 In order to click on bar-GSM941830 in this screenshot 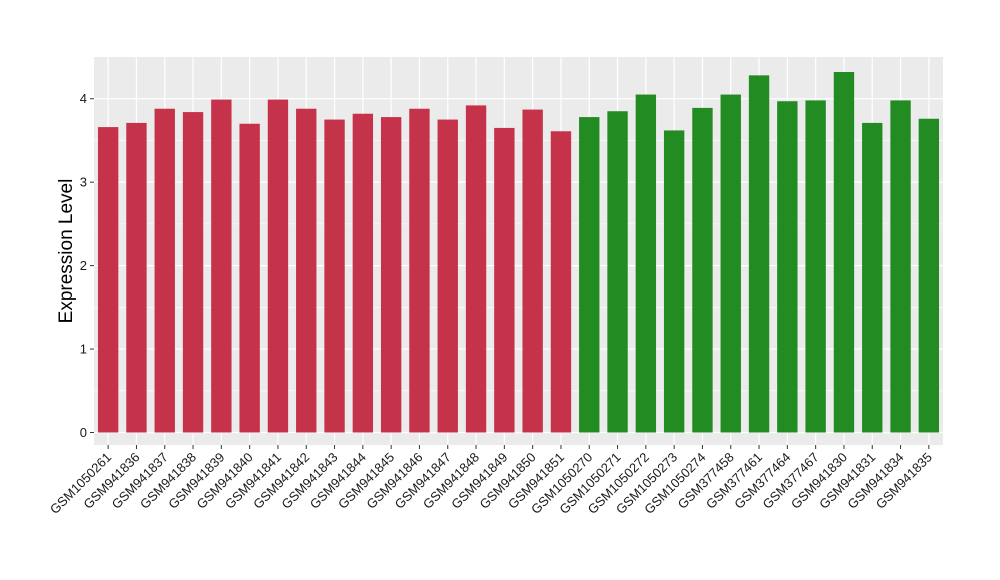, I will do `click(844, 252)`.